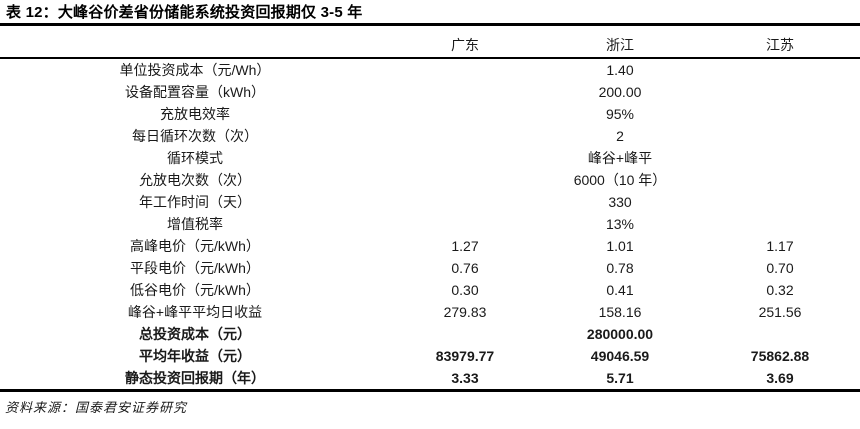  Describe the element at coordinates (195, 224) in the screenshot. I see `row-label: 增值税率` at that location.